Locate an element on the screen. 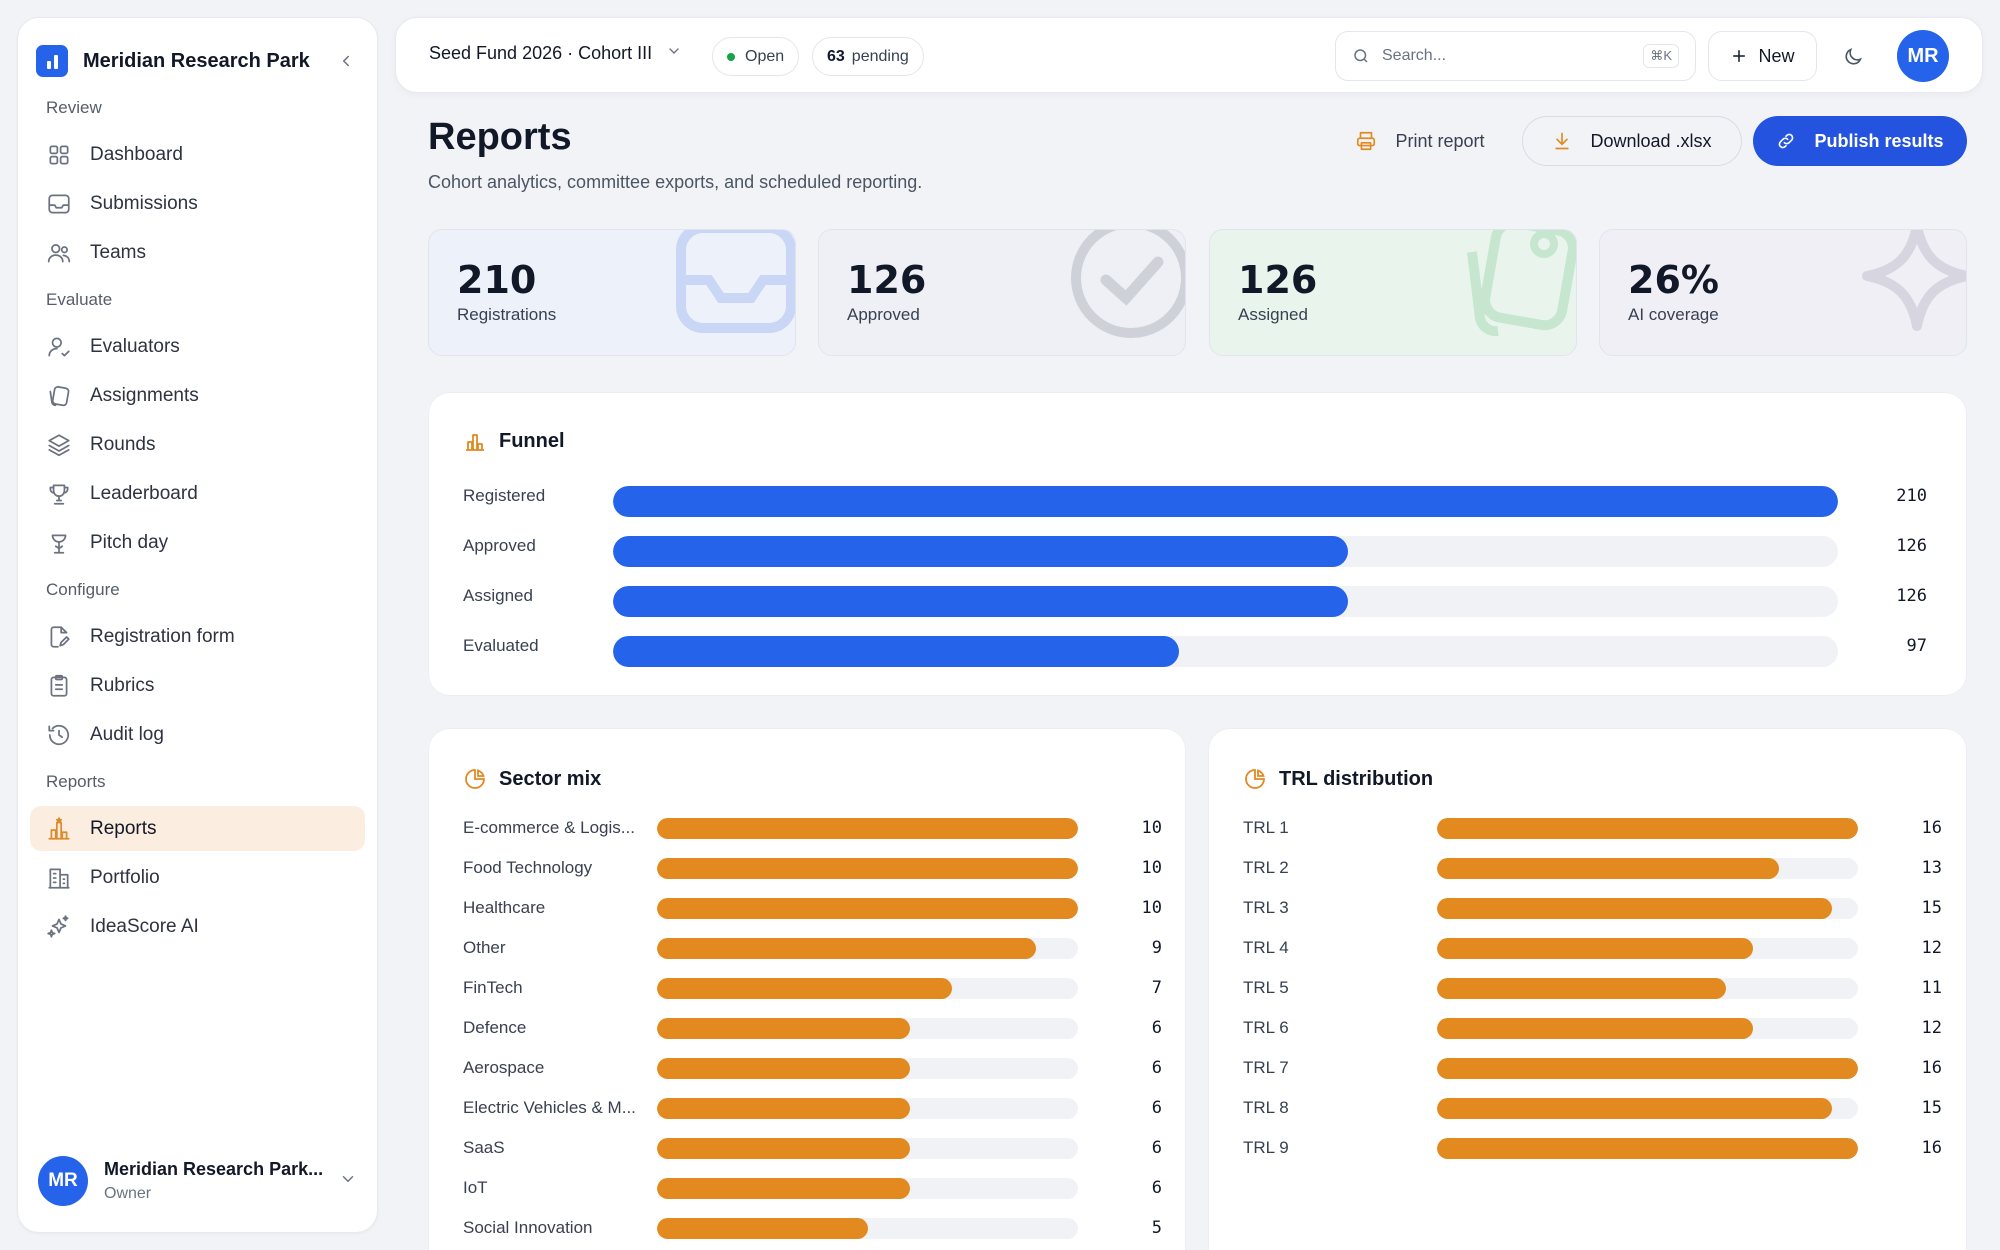 Image resolution: width=2000 pixels, height=1250 pixels. cohort-selector: Seed Fund 2026 · Cohort III is located at coordinates (555, 53).